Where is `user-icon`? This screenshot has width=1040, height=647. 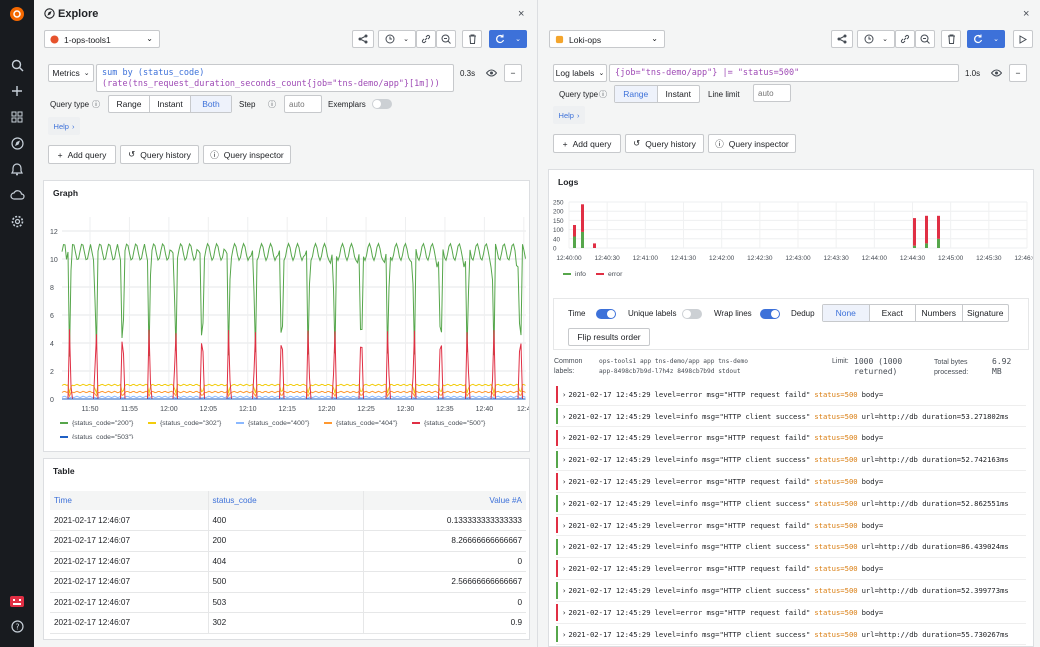
user-icon is located at coordinates (17, 601).